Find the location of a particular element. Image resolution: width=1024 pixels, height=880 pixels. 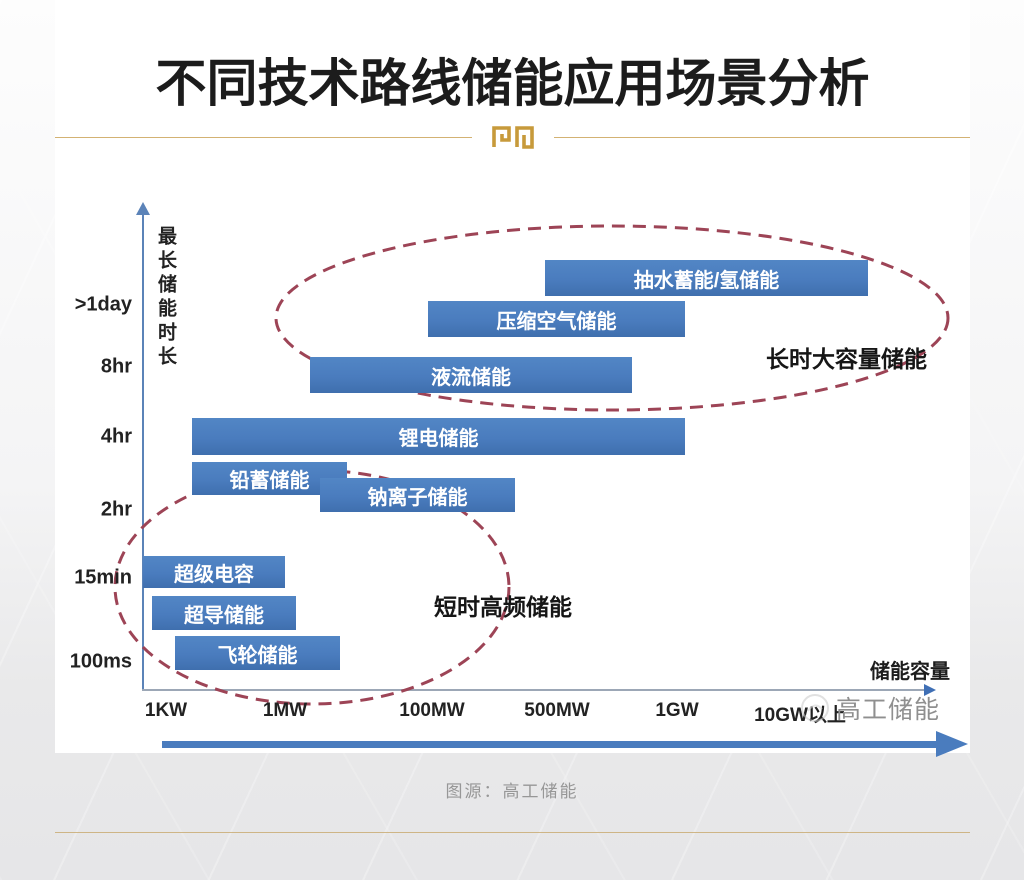

capacity-axis-arrowhead-icon is located at coordinates (952, 744).